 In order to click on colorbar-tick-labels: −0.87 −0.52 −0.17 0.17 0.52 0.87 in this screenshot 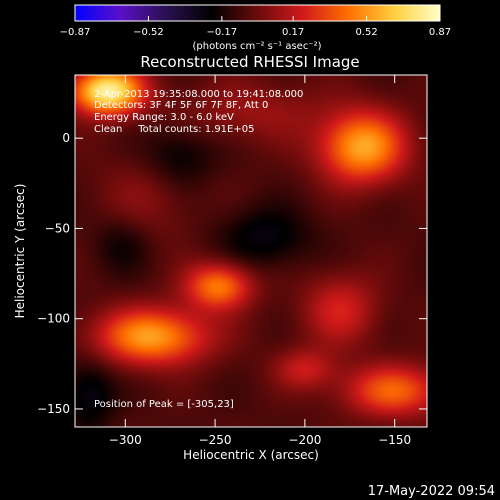, I will do `click(255, 32)`.